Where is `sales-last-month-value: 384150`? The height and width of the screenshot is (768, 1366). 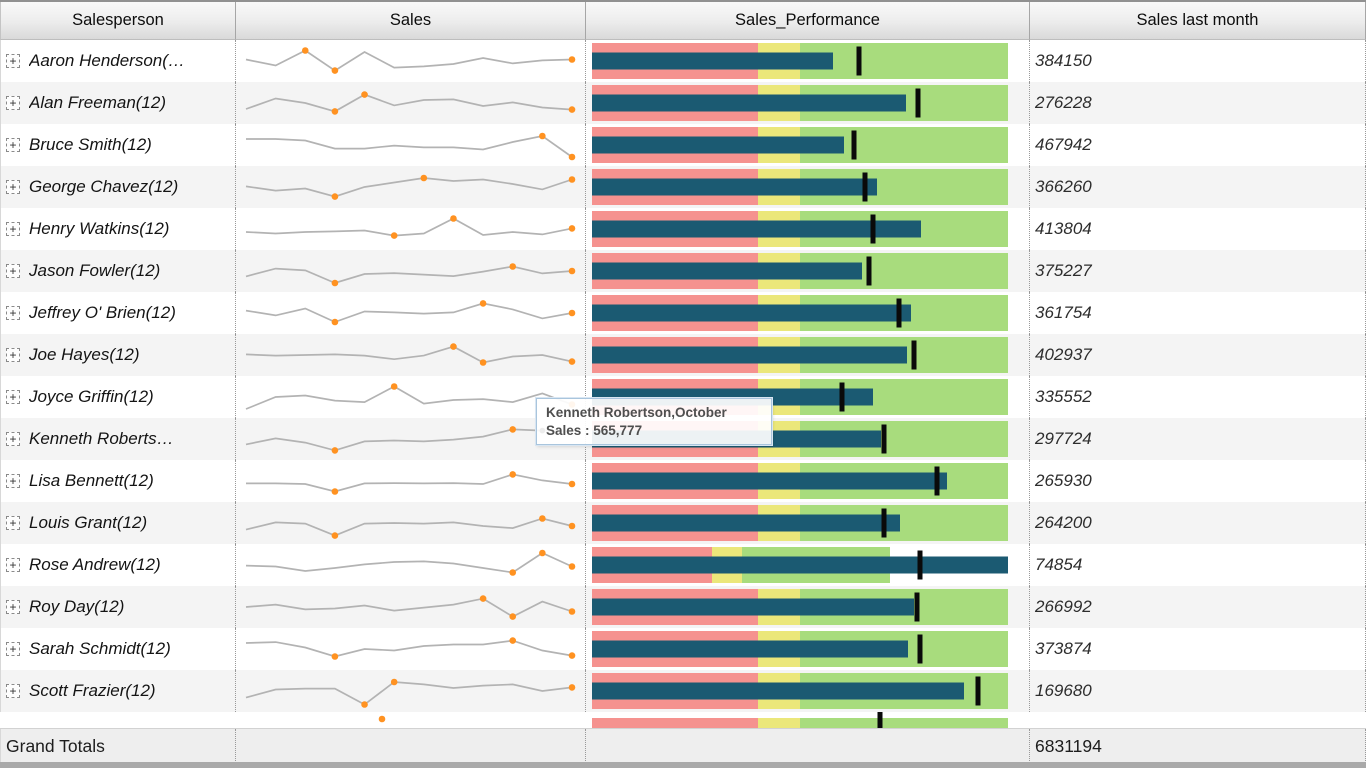 sales-last-month-value: 384150 is located at coordinates (1063, 60).